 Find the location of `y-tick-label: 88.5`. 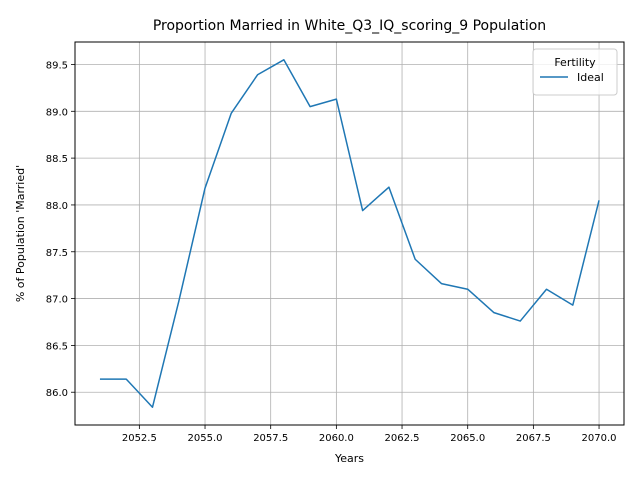

y-tick-label: 88.5 is located at coordinates (57, 159).